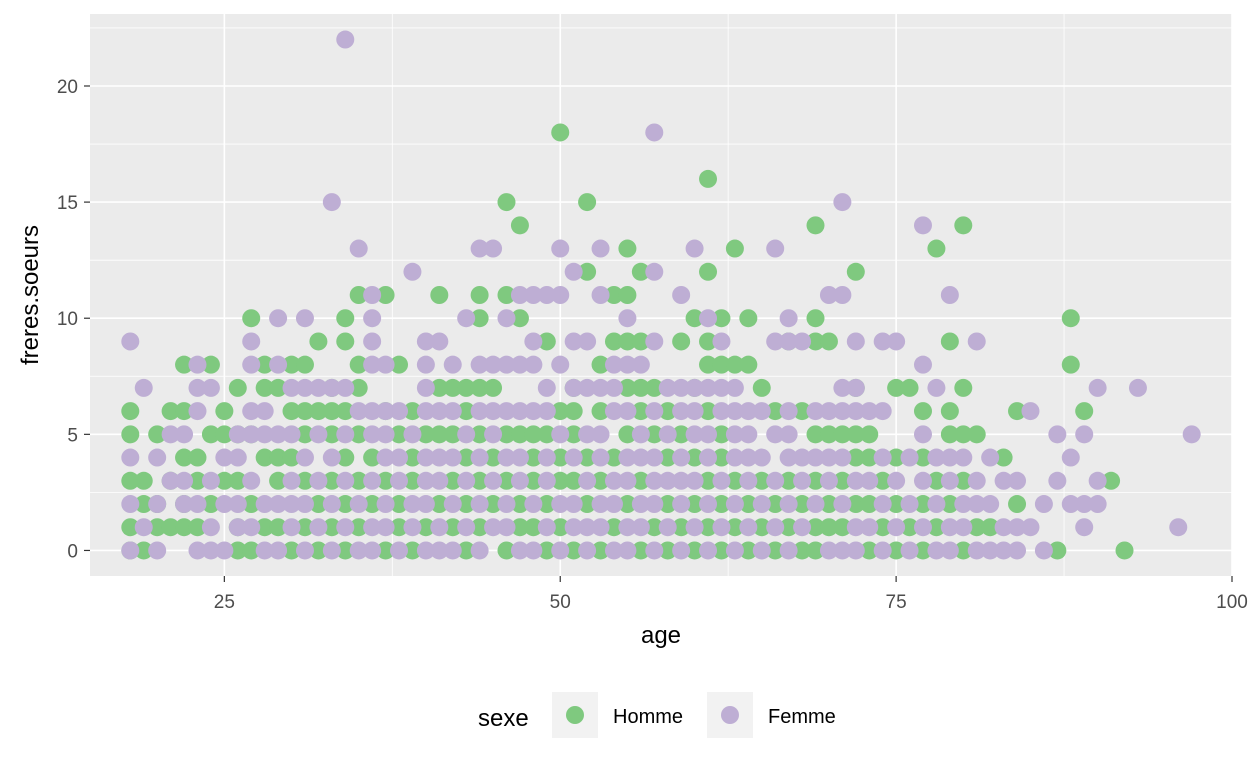 This screenshot has width=1248, height=768. I want to click on legend-marker-homme, so click(575, 715).